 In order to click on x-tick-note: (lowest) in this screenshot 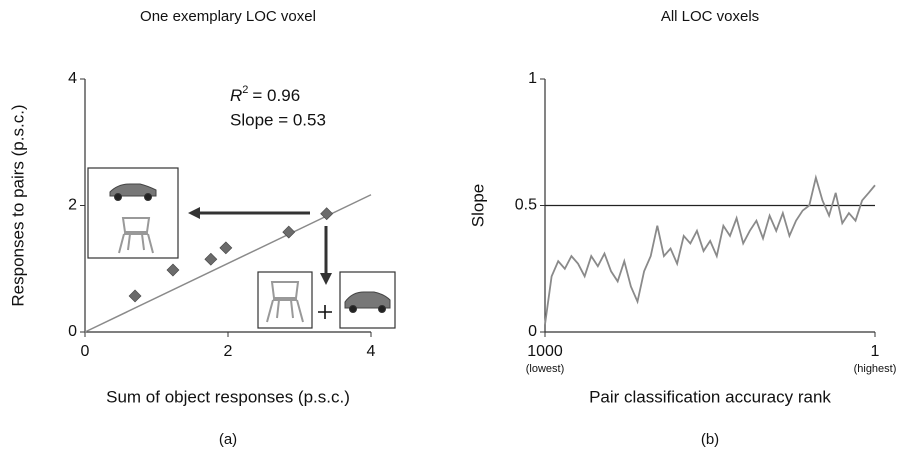, I will do `click(545, 369)`.